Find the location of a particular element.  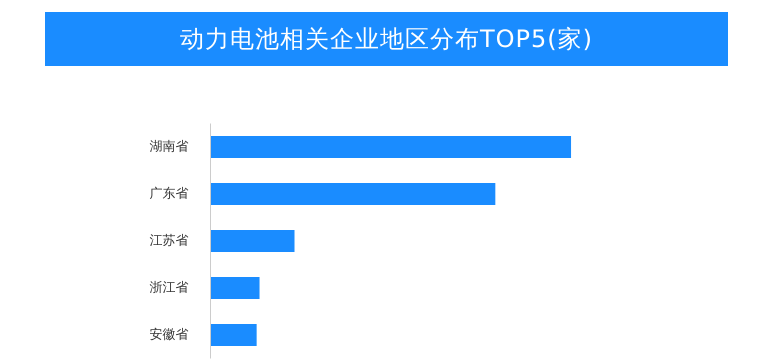

y-tick-label: 安徽省 is located at coordinates (169, 334).